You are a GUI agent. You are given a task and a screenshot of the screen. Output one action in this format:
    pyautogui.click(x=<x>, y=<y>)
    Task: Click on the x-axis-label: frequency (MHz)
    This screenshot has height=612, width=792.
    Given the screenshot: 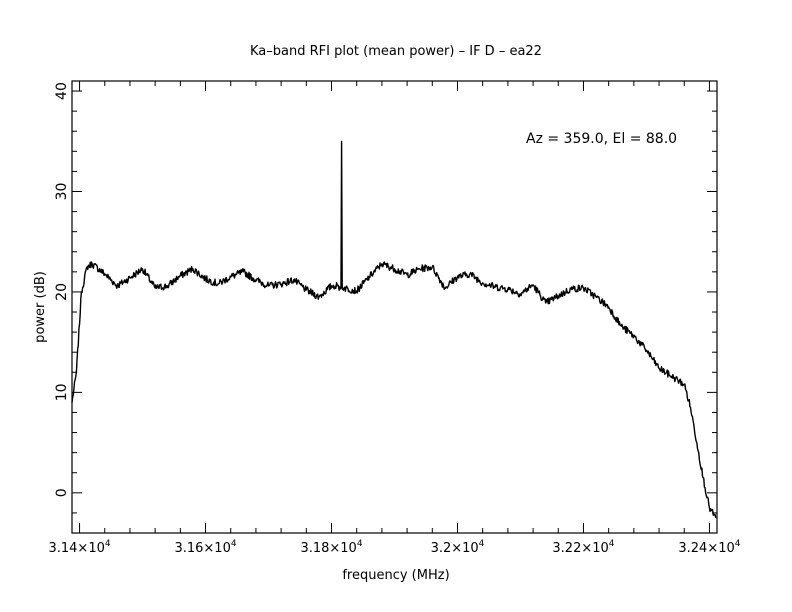 What is the action you would take?
    pyautogui.click(x=395, y=575)
    